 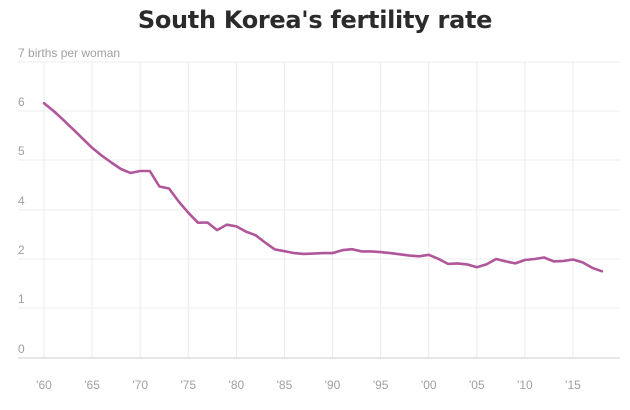 What do you see at coordinates (188, 385) in the screenshot?
I see `x-tick-label: '75` at bounding box center [188, 385].